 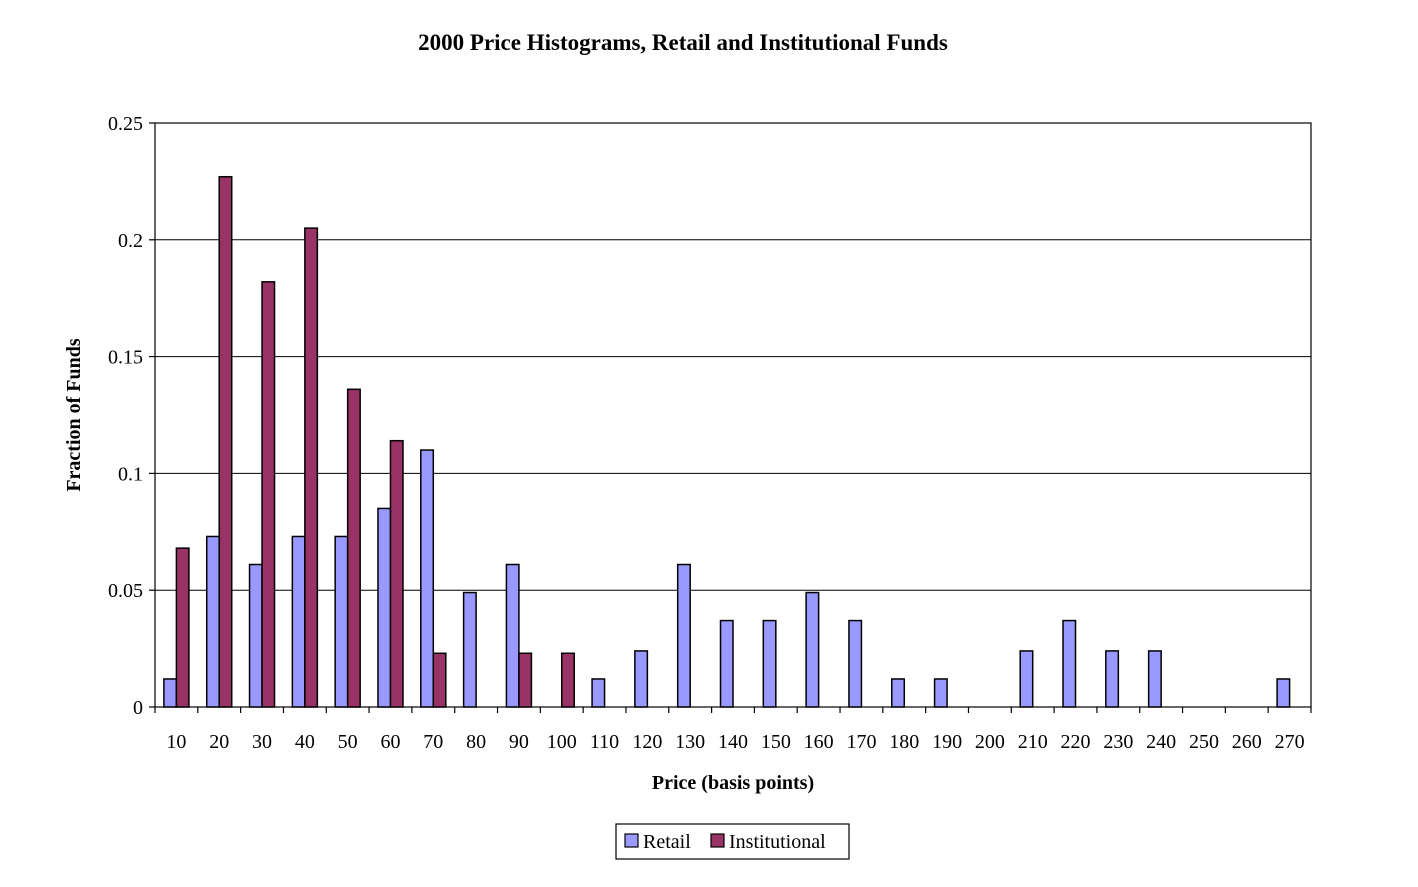 I want to click on x-tick-label: 180, so click(x=904, y=742).